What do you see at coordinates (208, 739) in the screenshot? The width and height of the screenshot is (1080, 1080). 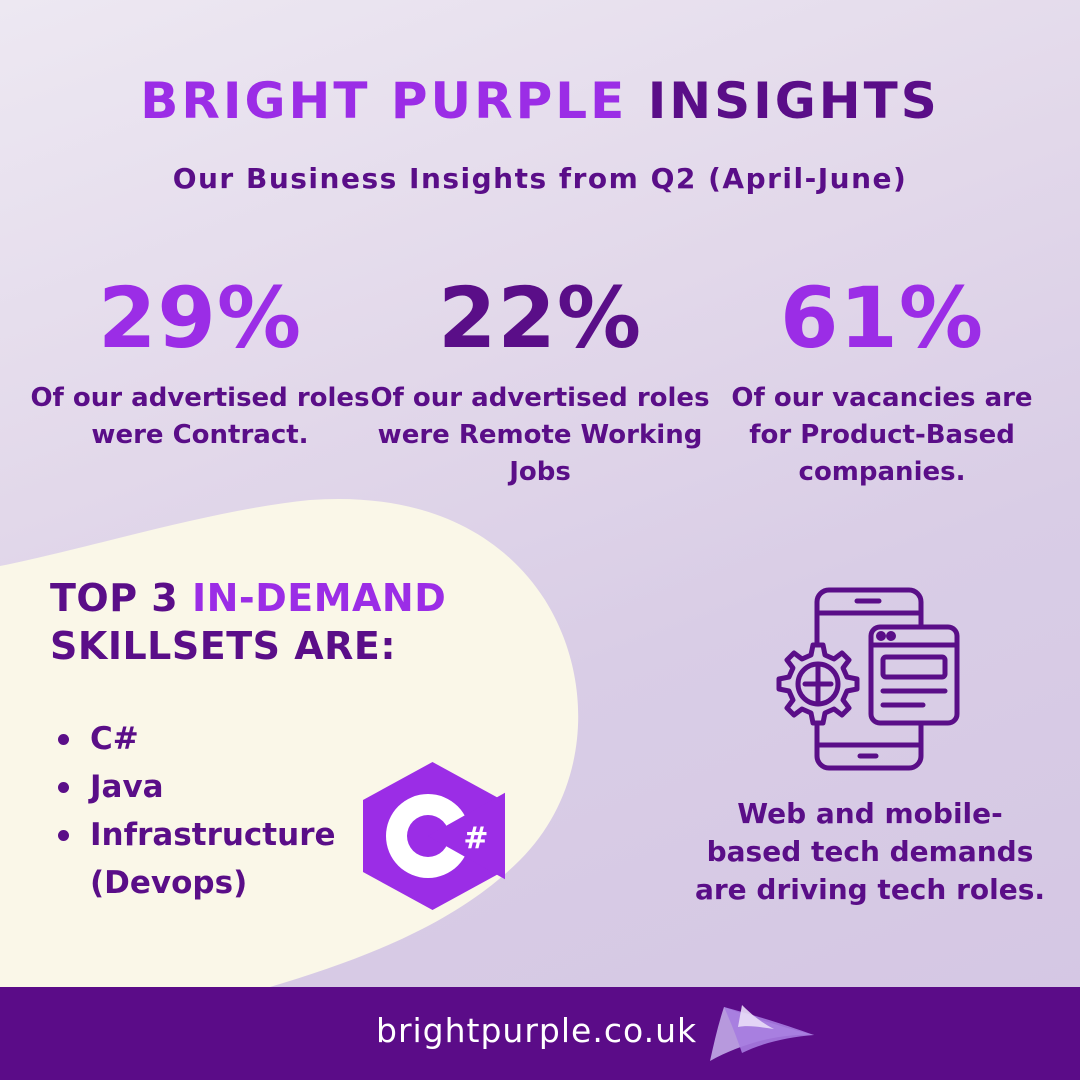 I see `skill-item-csharp: C#` at bounding box center [208, 739].